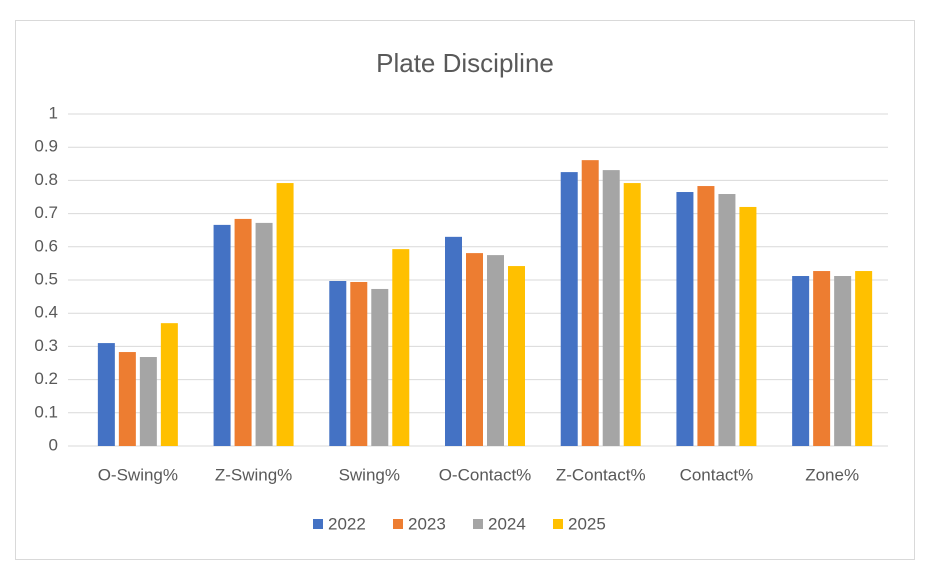 Image resolution: width=934 pixels, height=578 pixels. What do you see at coordinates (46, 179) in the screenshot?
I see `y-tick-label: 0.8` at bounding box center [46, 179].